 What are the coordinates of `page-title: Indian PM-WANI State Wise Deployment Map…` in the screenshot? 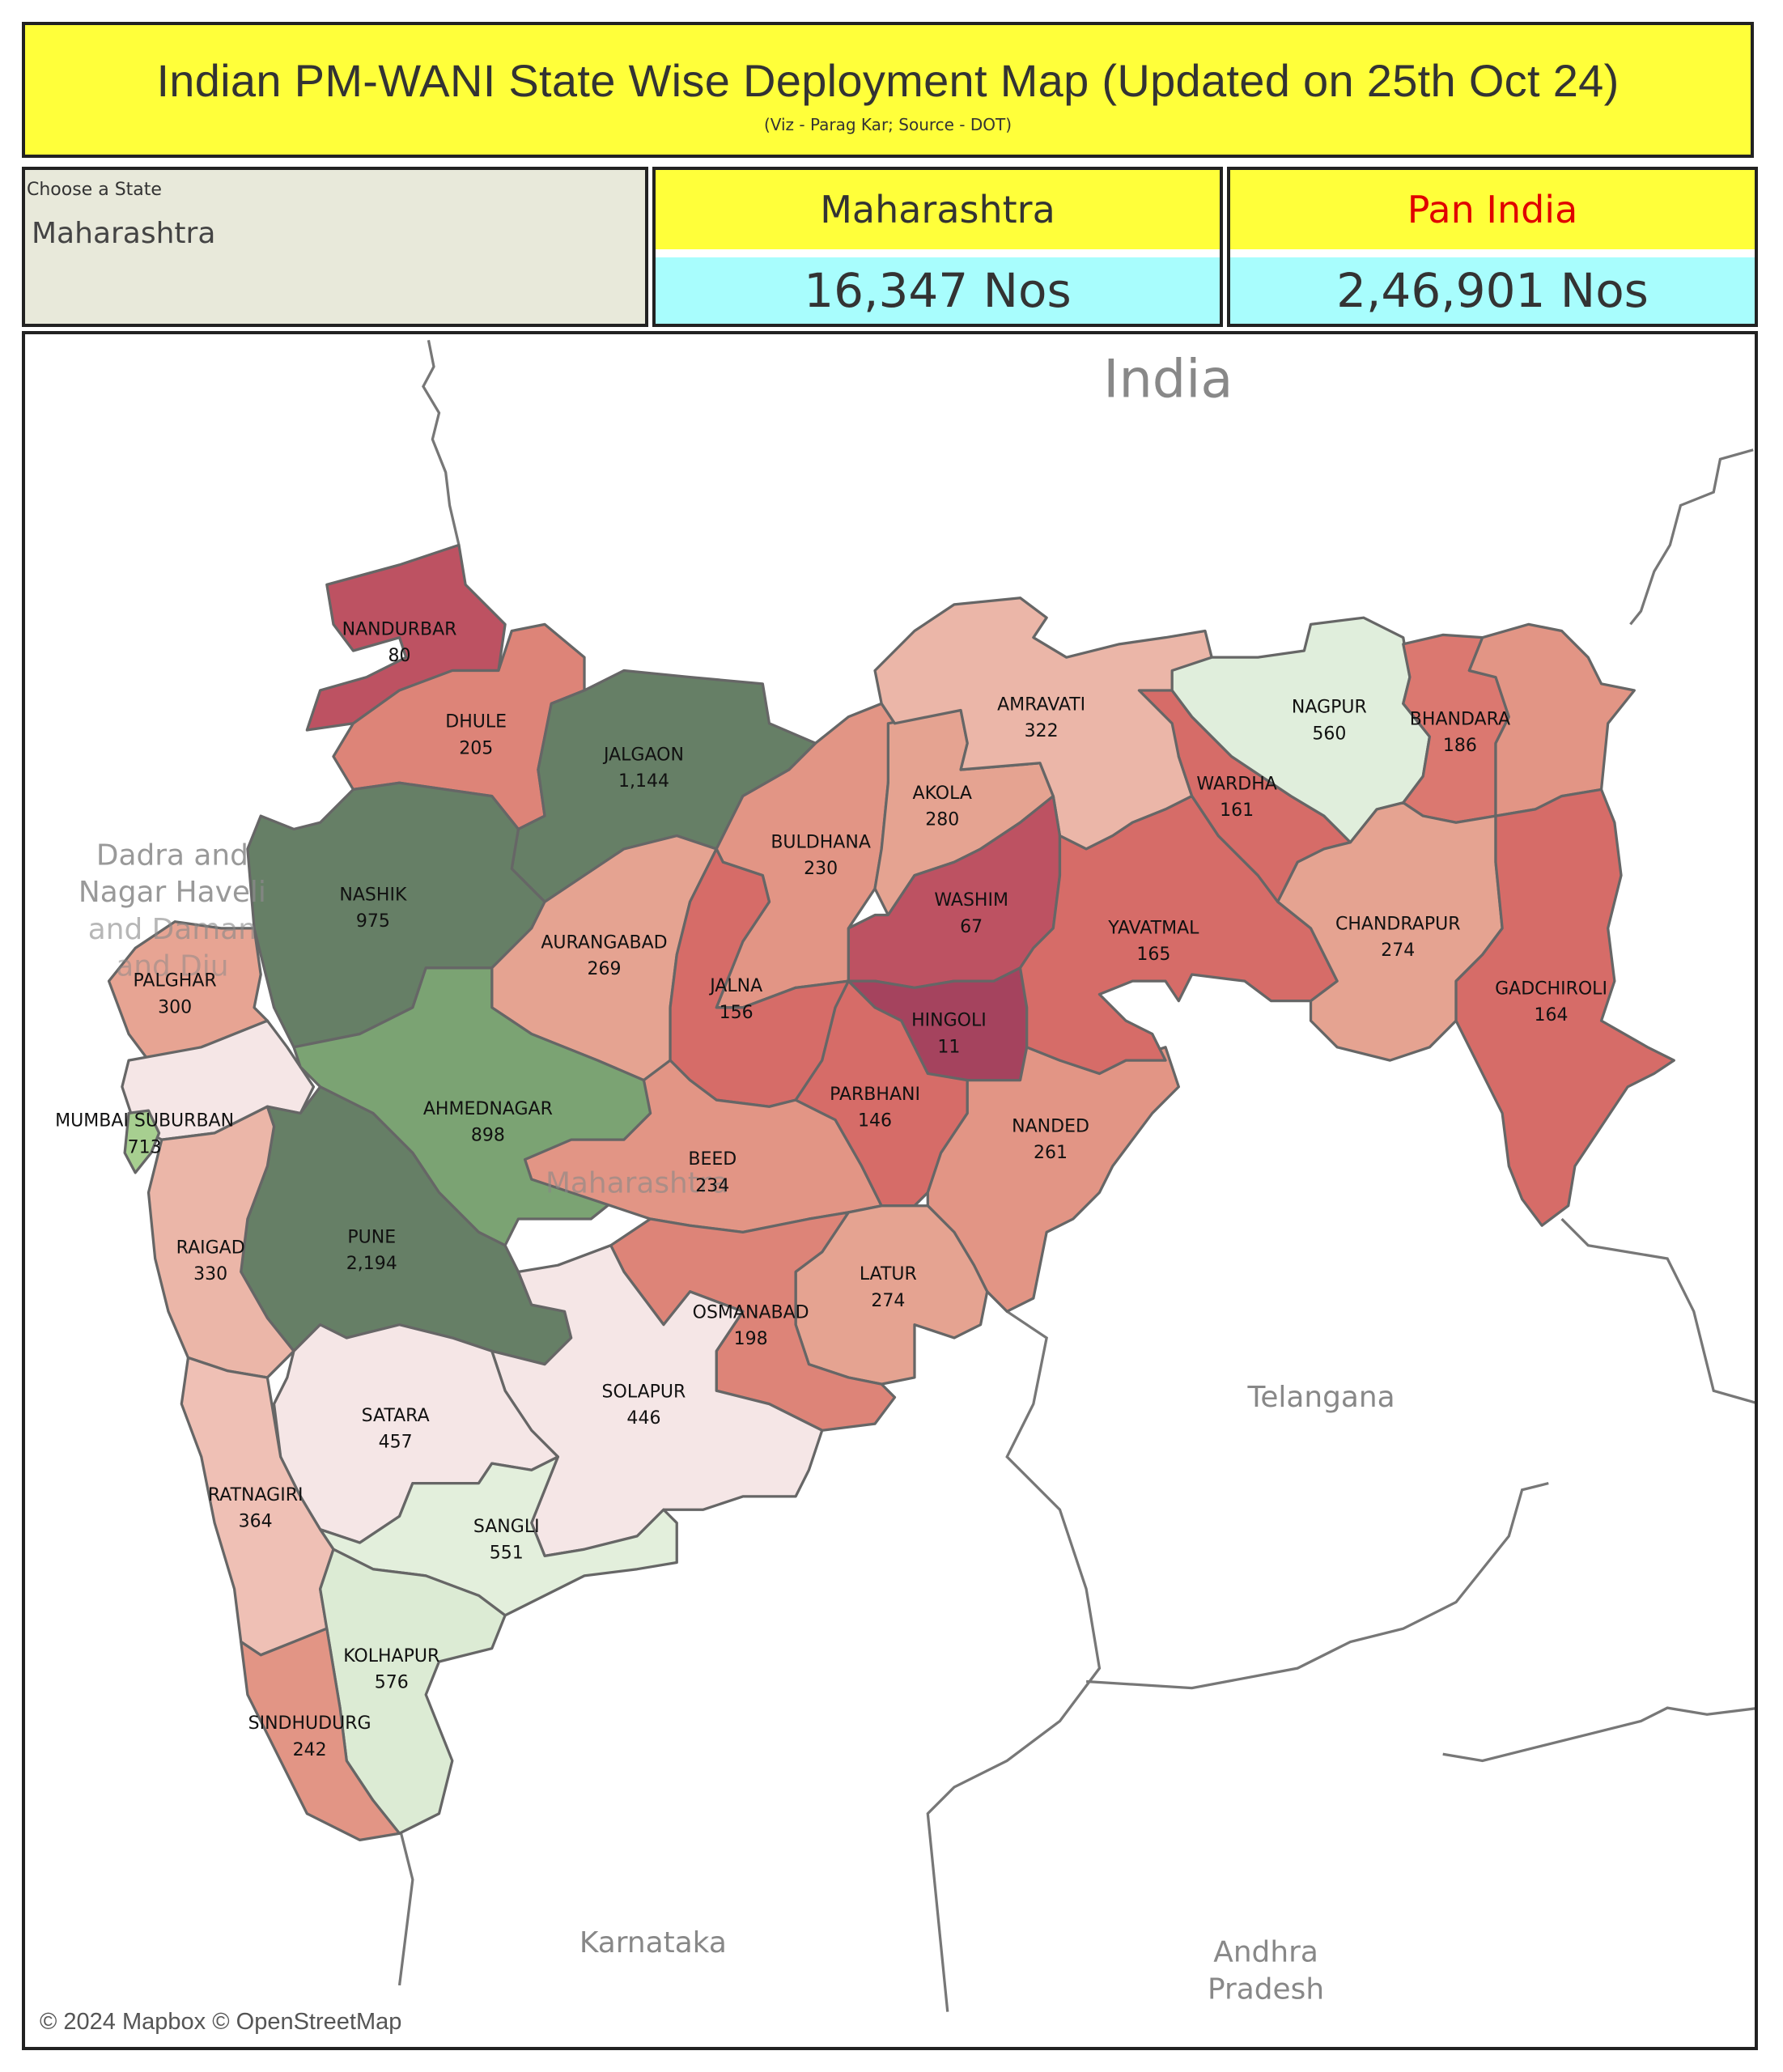 It's located at (888, 80).